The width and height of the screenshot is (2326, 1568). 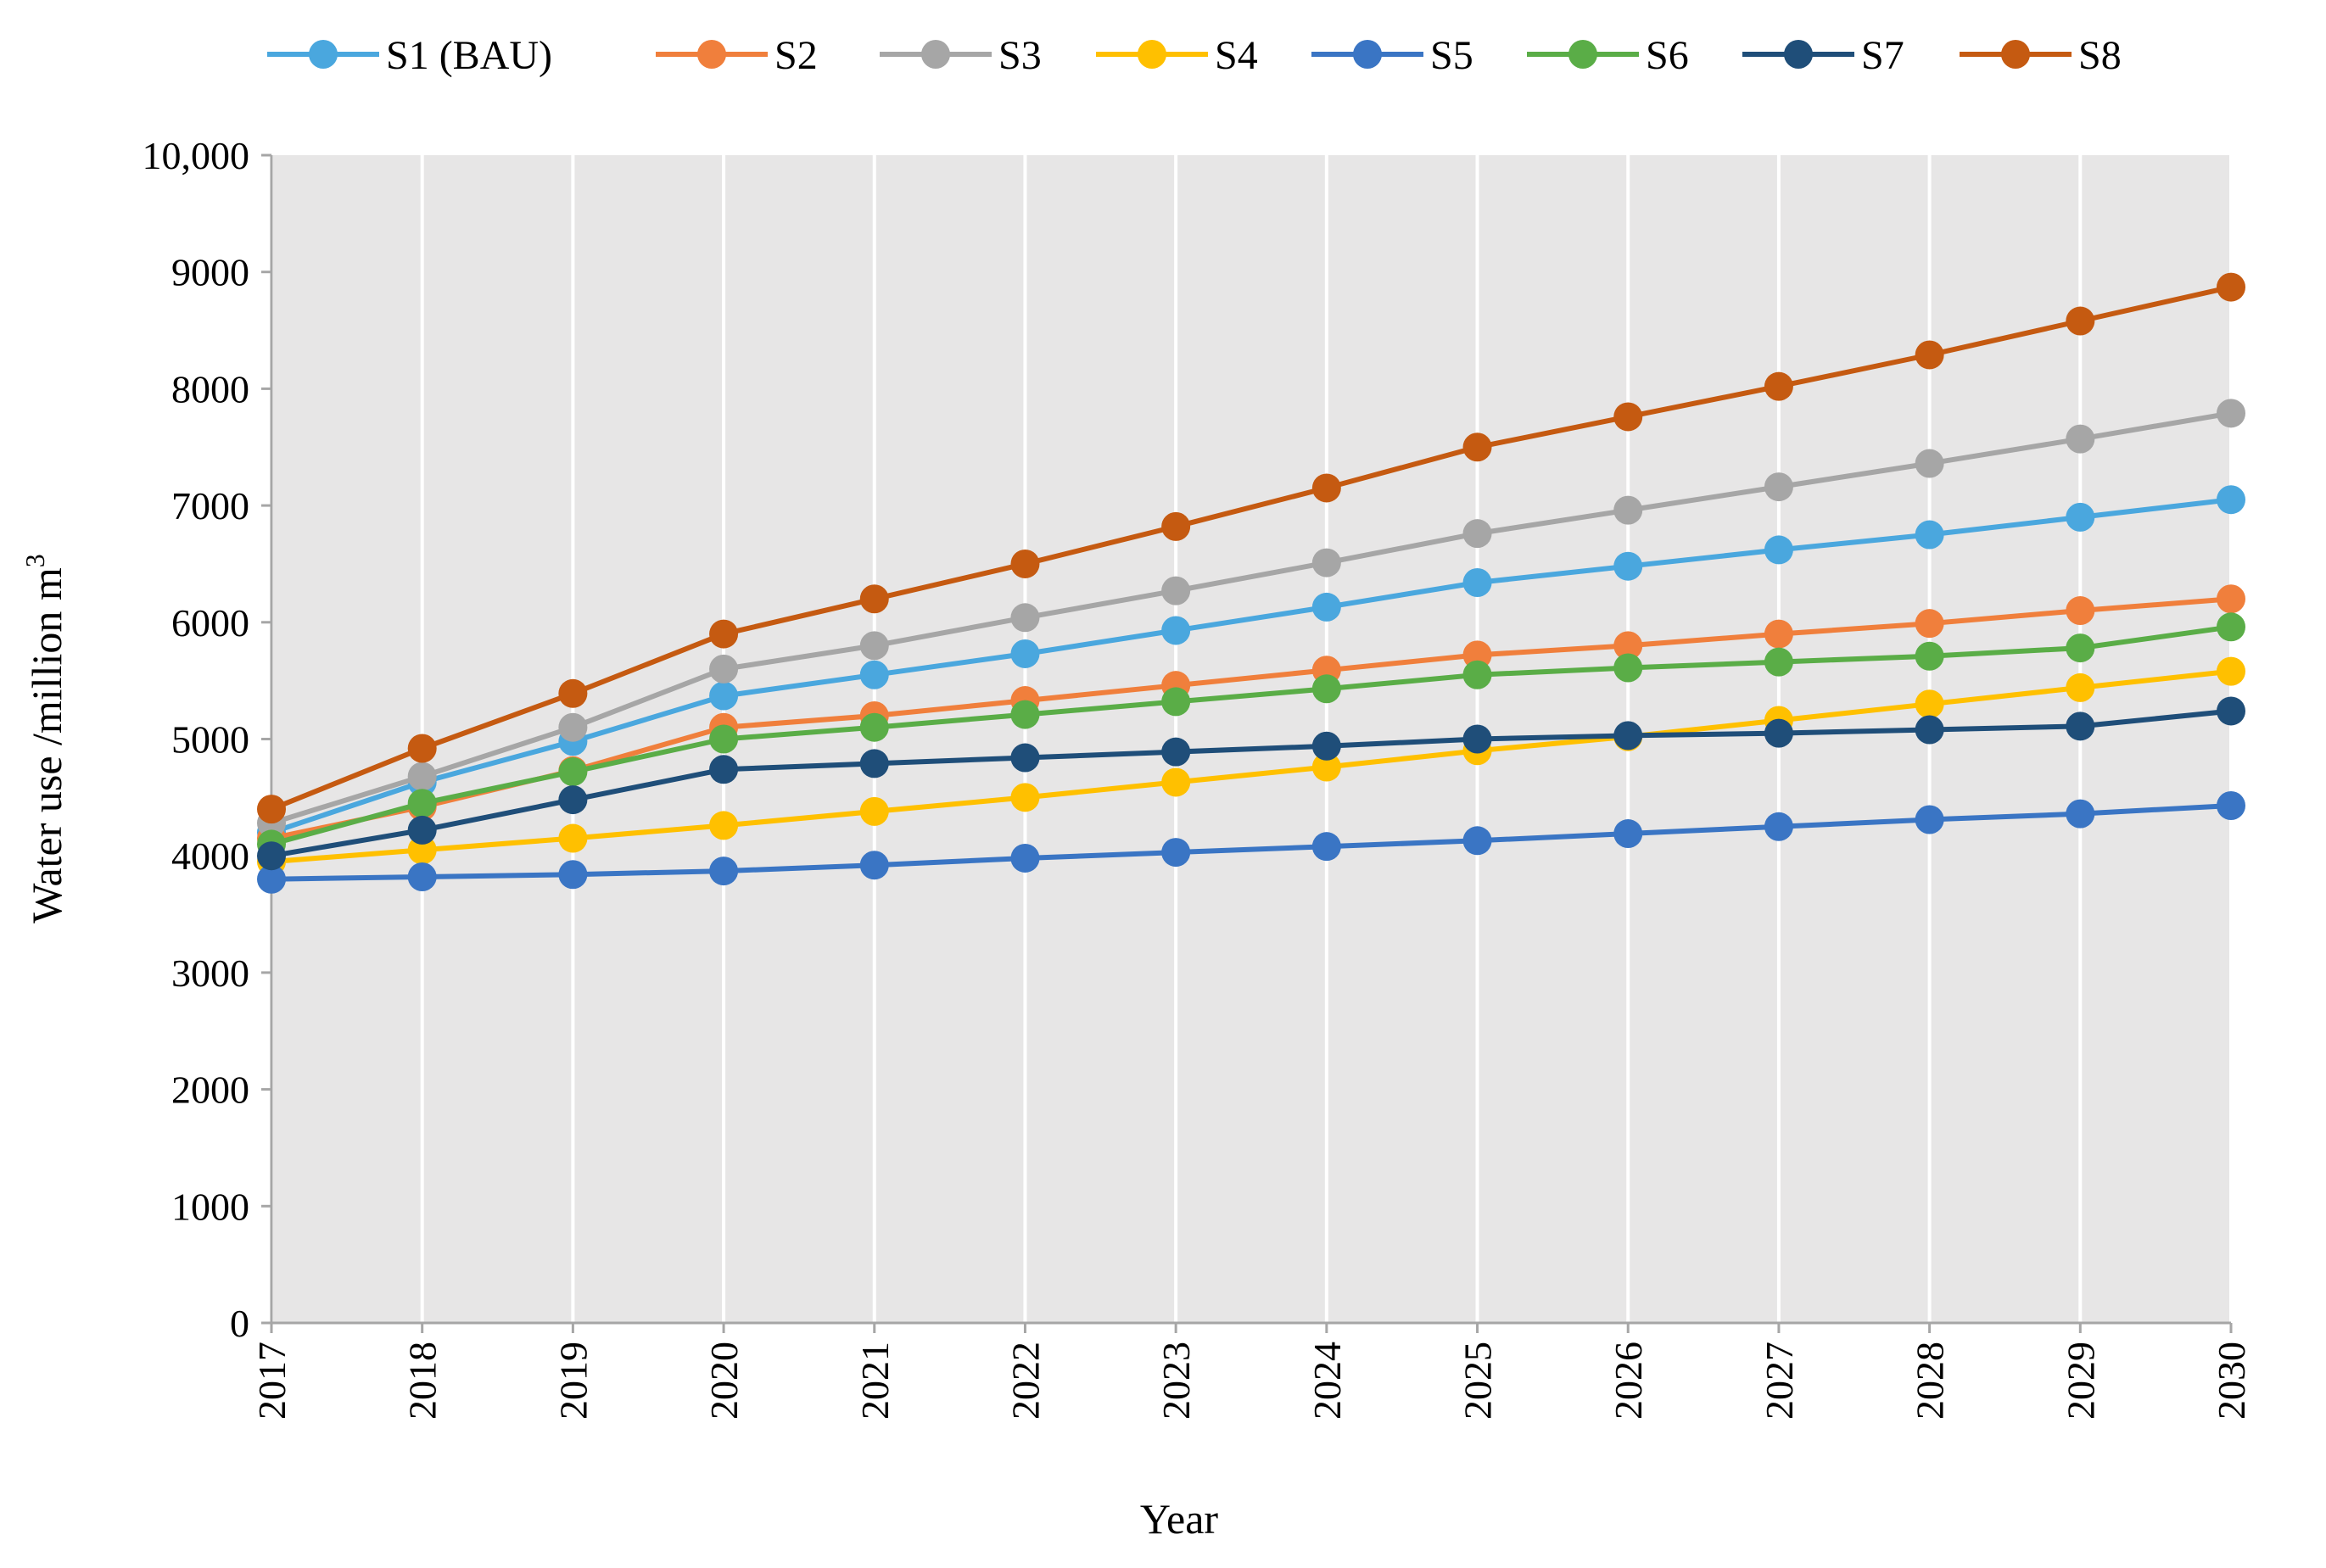 What do you see at coordinates (196, 156) in the screenshot?
I see `y-tick-label: 10,000` at bounding box center [196, 156].